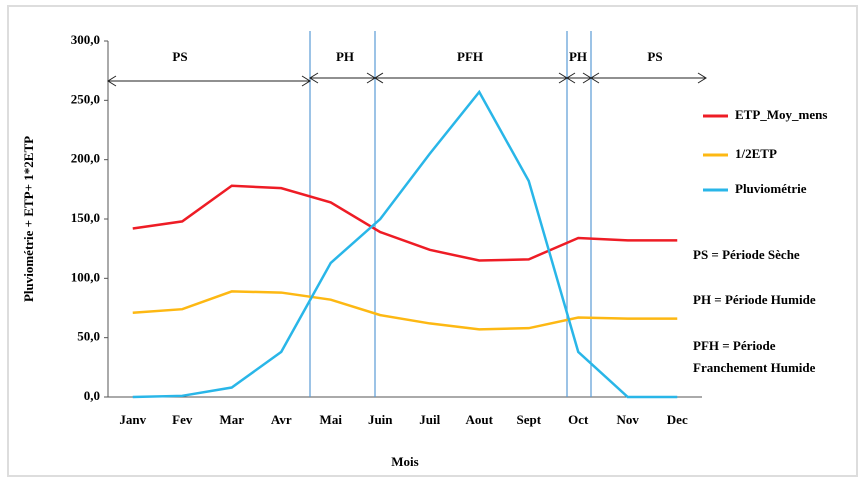  Describe the element at coordinates (85, 276) in the screenshot. I see `y-tick-label: 100,0` at that location.